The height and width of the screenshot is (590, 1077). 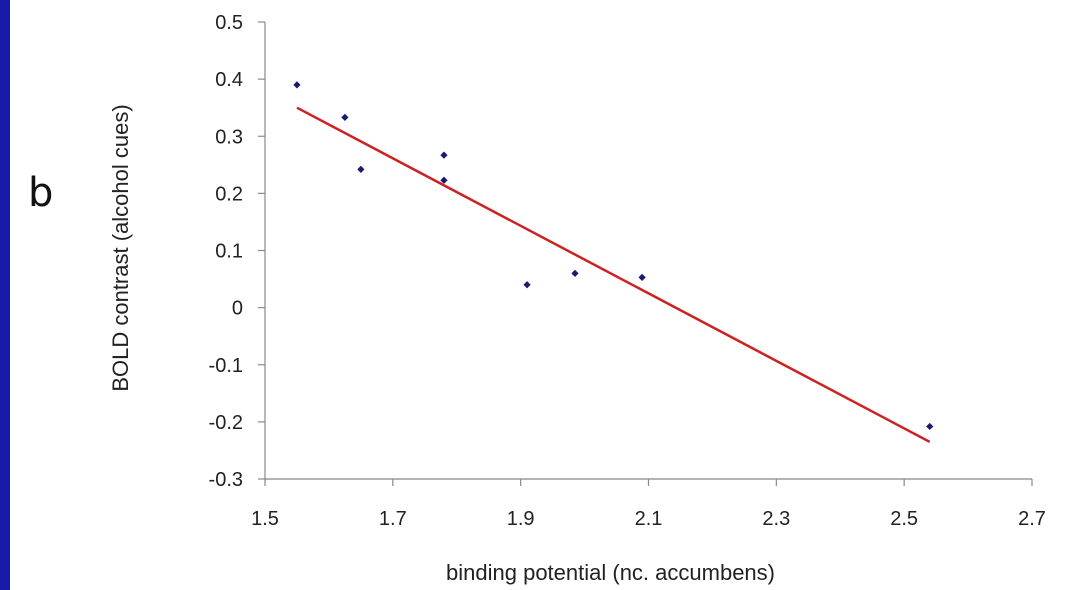 I want to click on x-tick-label: 2.7, so click(x=1032, y=519).